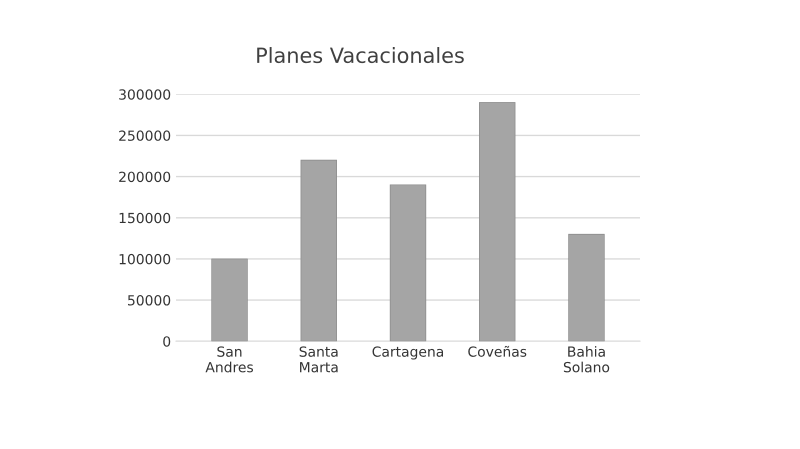 This screenshot has height=449, width=800. What do you see at coordinates (144, 135) in the screenshot?
I see `y-tick-label: 250000` at bounding box center [144, 135].